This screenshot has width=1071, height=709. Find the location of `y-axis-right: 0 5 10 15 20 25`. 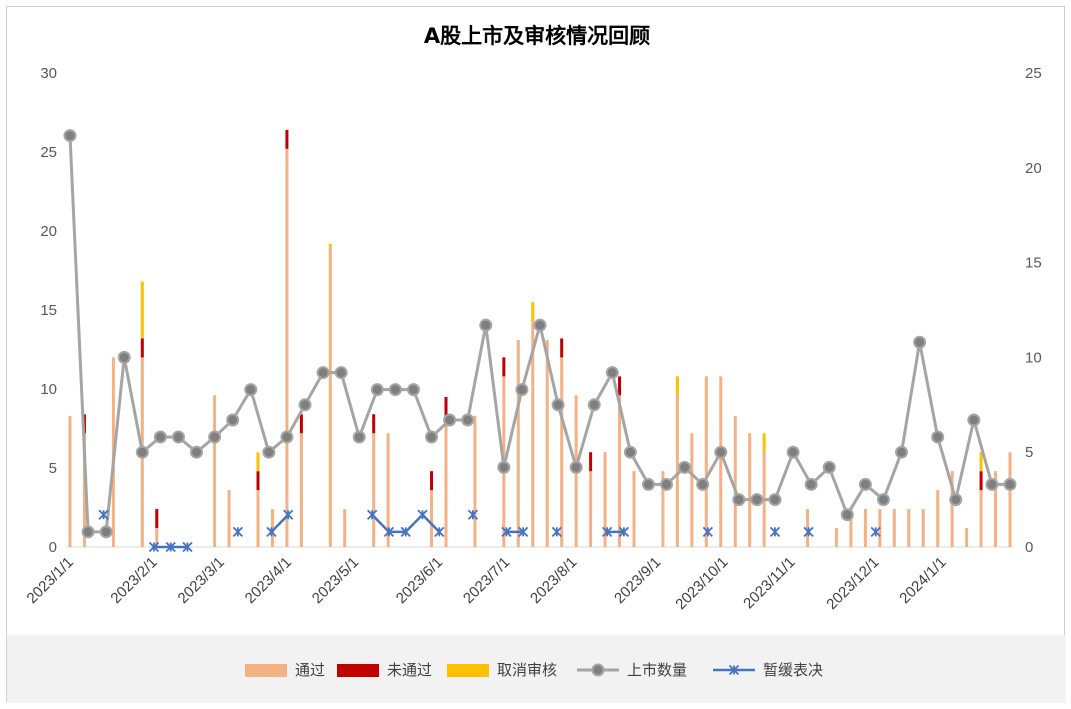

y-axis-right: 0 5 10 15 20 25 is located at coordinates (1033, 310).